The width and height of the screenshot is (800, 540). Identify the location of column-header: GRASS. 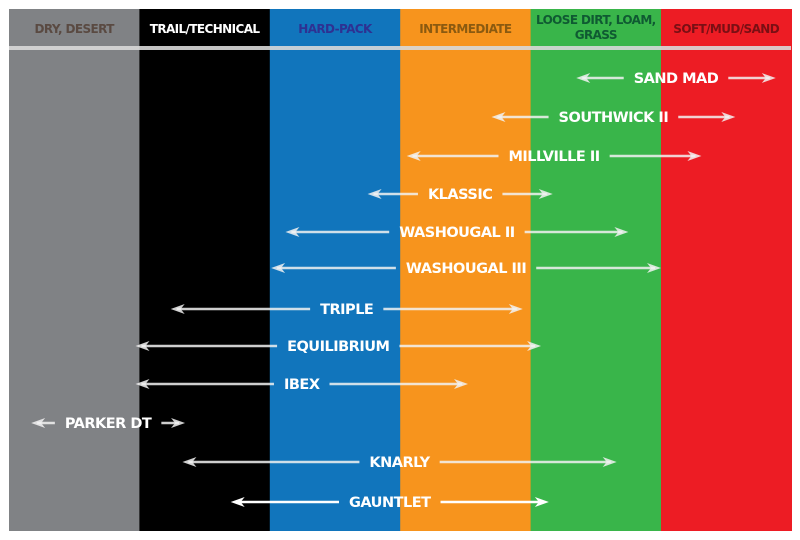
(596, 35).